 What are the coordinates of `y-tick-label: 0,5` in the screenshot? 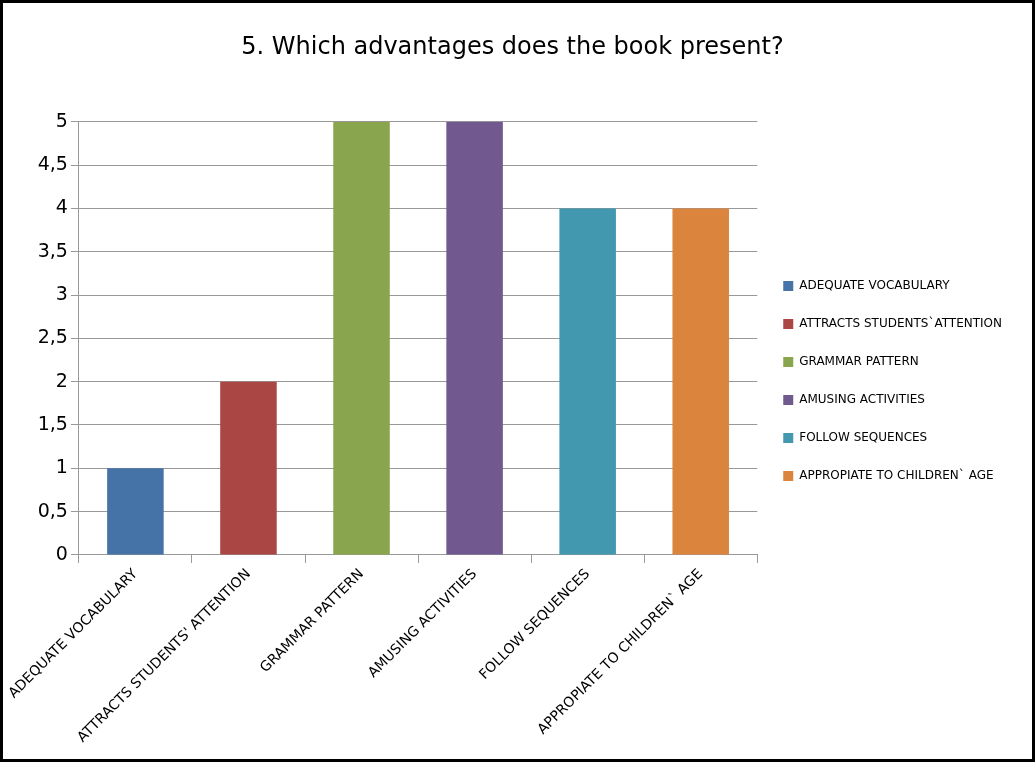 It's located at (52, 509).